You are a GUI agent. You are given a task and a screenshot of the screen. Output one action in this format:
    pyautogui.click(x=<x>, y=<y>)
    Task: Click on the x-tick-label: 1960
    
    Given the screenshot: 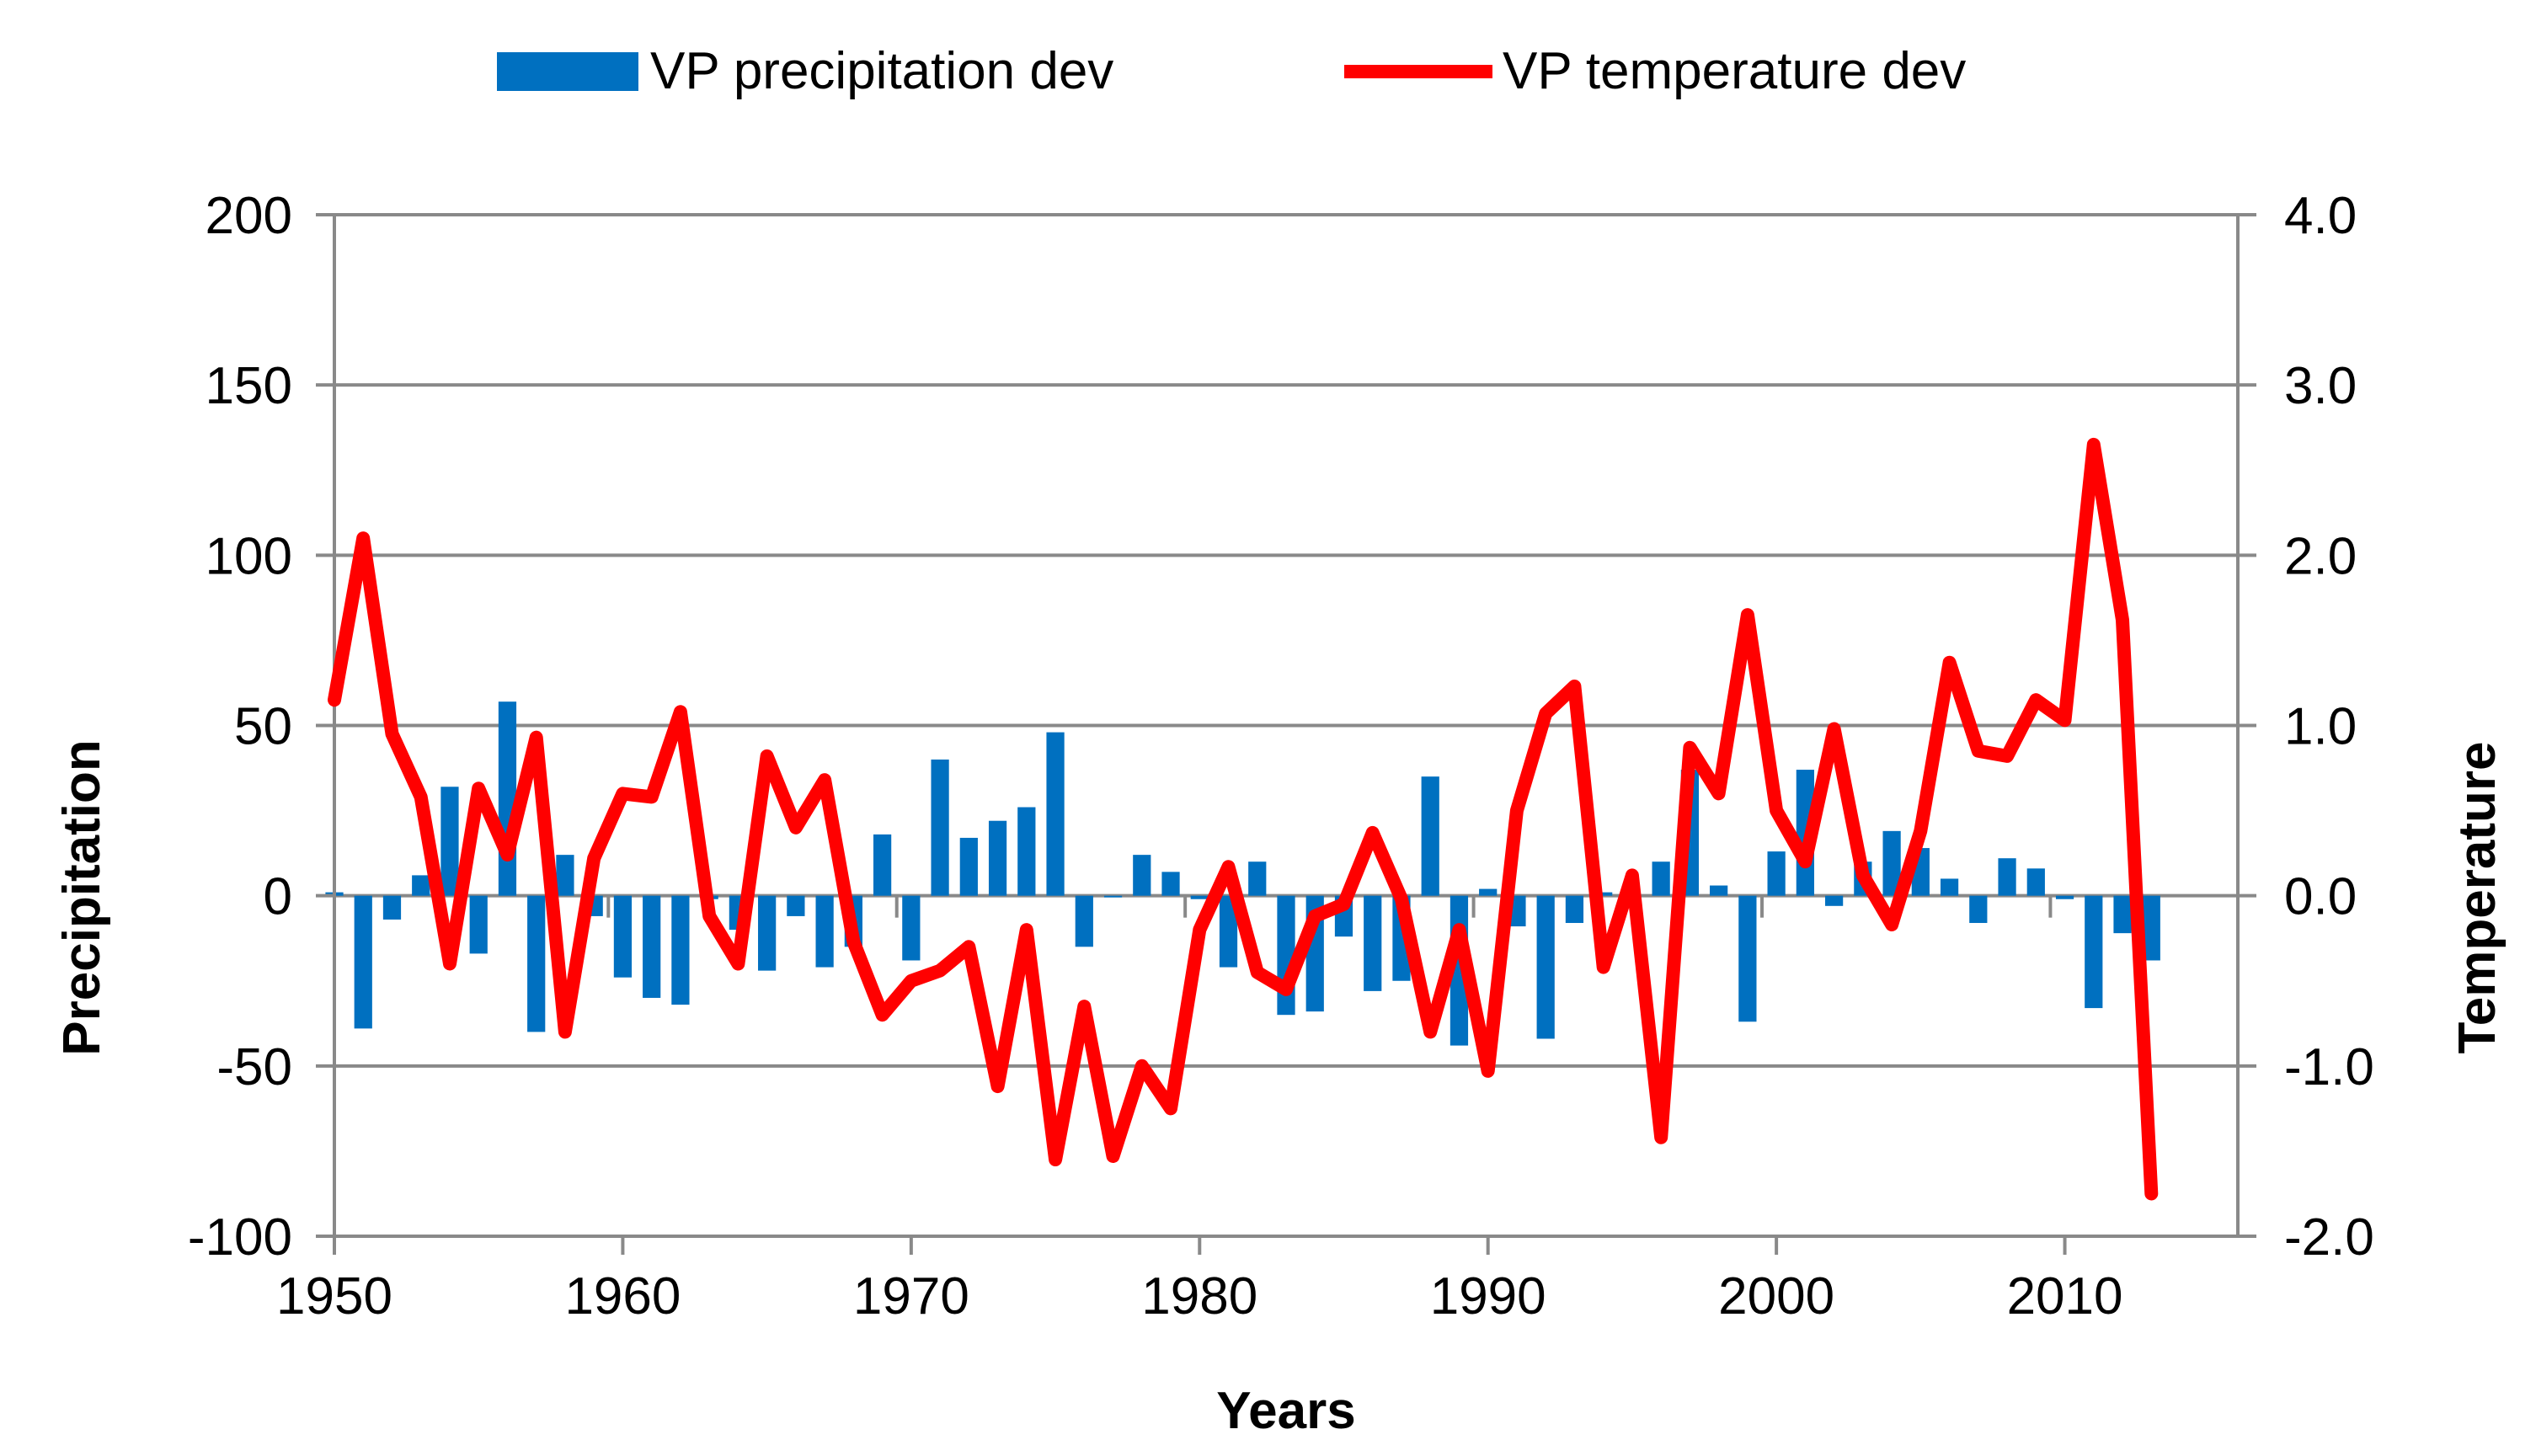 What is the action you would take?
    pyautogui.click(x=623, y=1296)
    